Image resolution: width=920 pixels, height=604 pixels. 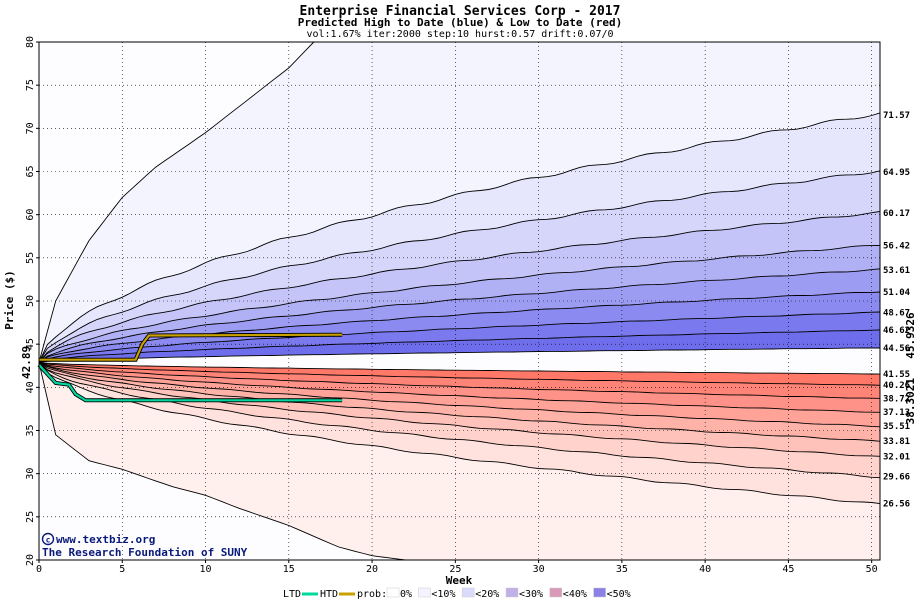 I want to click on y-tick-label-55: 55, so click(x=30, y=258).